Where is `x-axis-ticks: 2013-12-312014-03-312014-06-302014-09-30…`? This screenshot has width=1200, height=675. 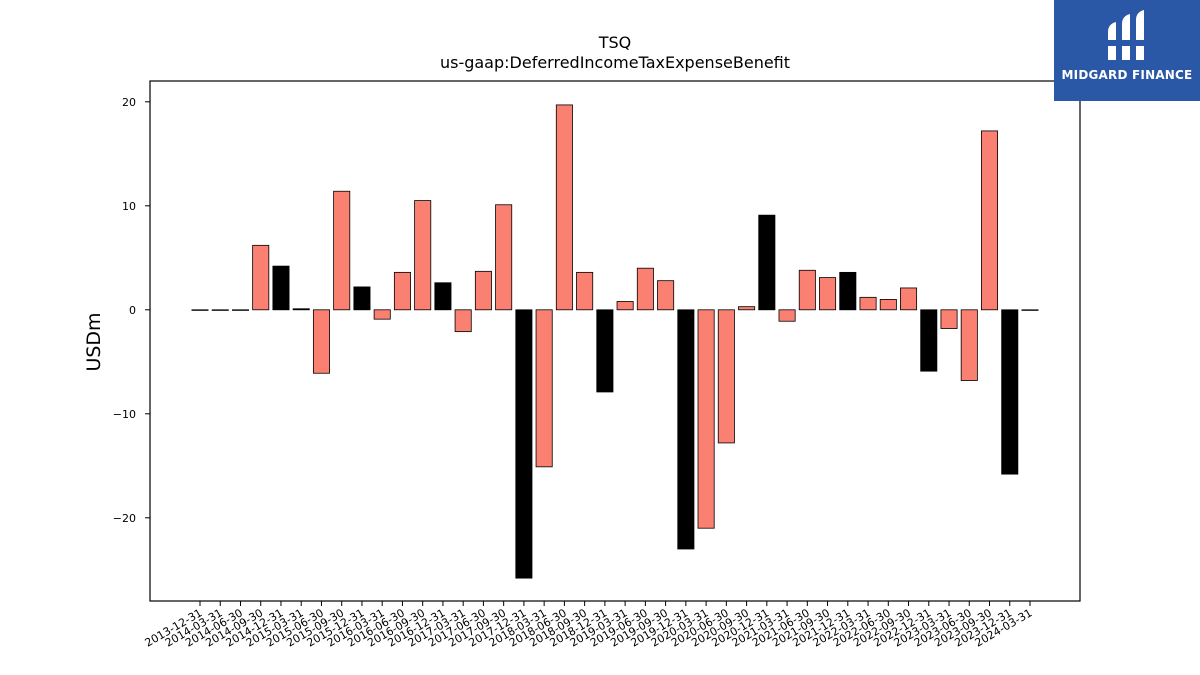
x-axis-ticks: 2013-12-312014-03-312014-06-302014-09-30… is located at coordinates (589, 625).